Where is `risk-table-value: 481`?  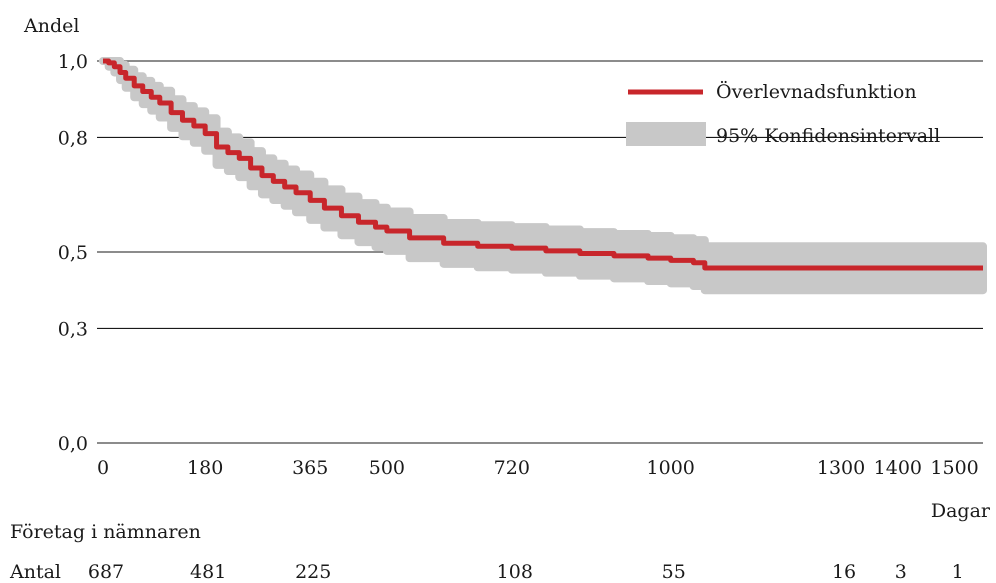 risk-table-value: 481 is located at coordinates (208, 572).